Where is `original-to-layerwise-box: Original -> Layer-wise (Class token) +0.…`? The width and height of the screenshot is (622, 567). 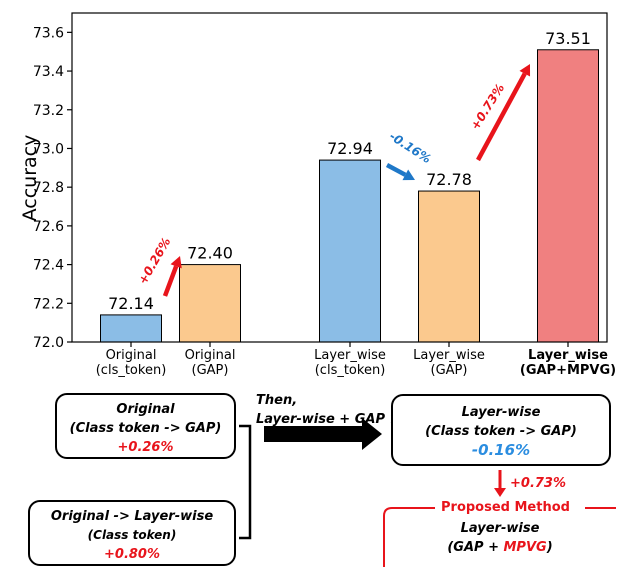
original-to-layerwise-box: Original -> Layer-wise (Class token) +0.… is located at coordinates (132, 533).